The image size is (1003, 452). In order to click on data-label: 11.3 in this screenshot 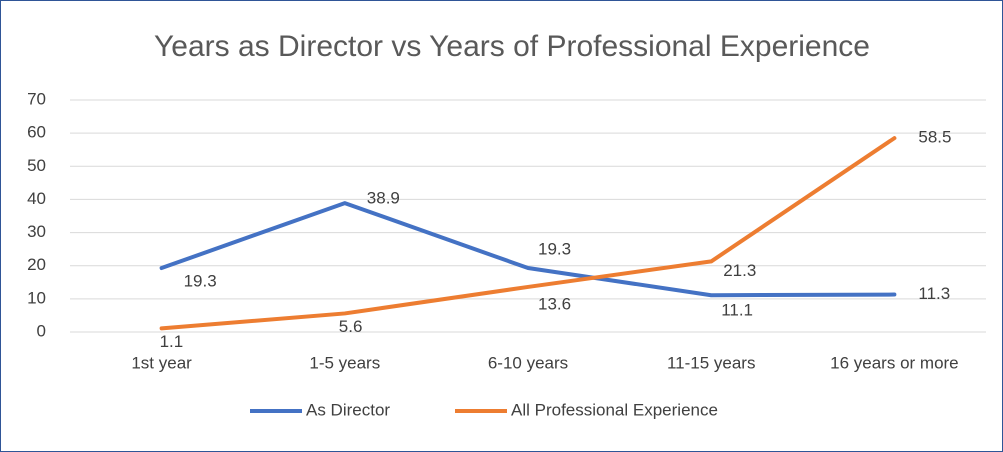, I will do `click(934, 293)`.